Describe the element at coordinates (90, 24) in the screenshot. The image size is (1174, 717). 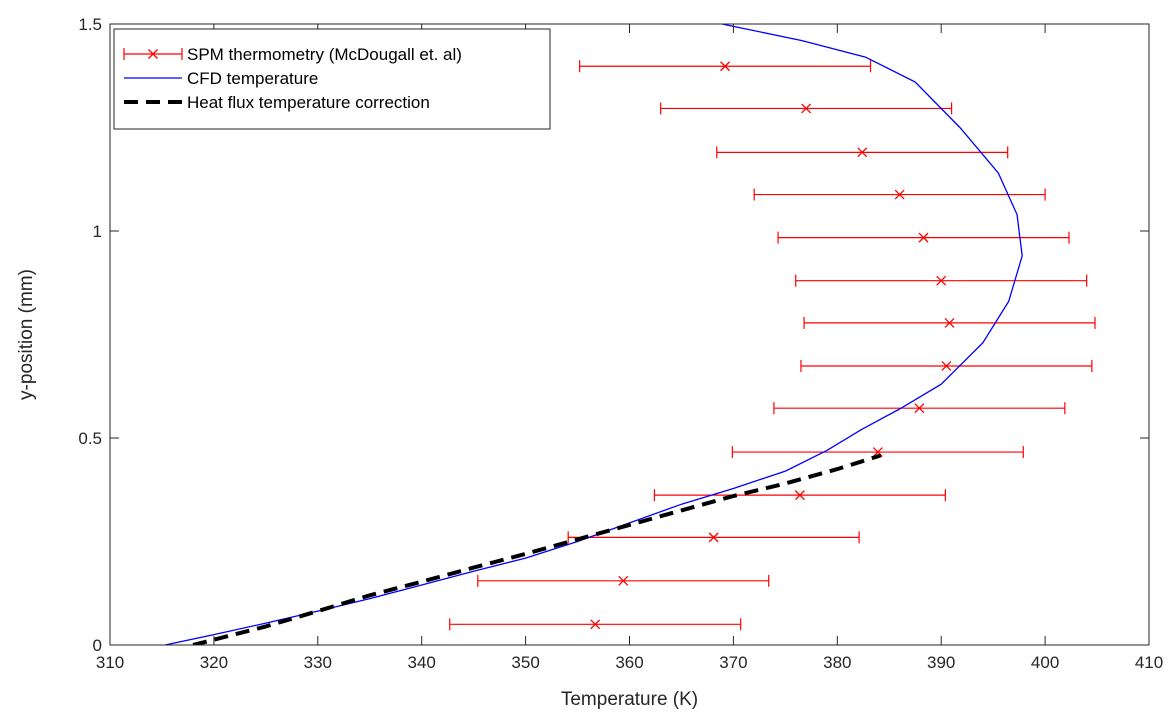
I see `y-tick-label-3: 1.5` at that location.